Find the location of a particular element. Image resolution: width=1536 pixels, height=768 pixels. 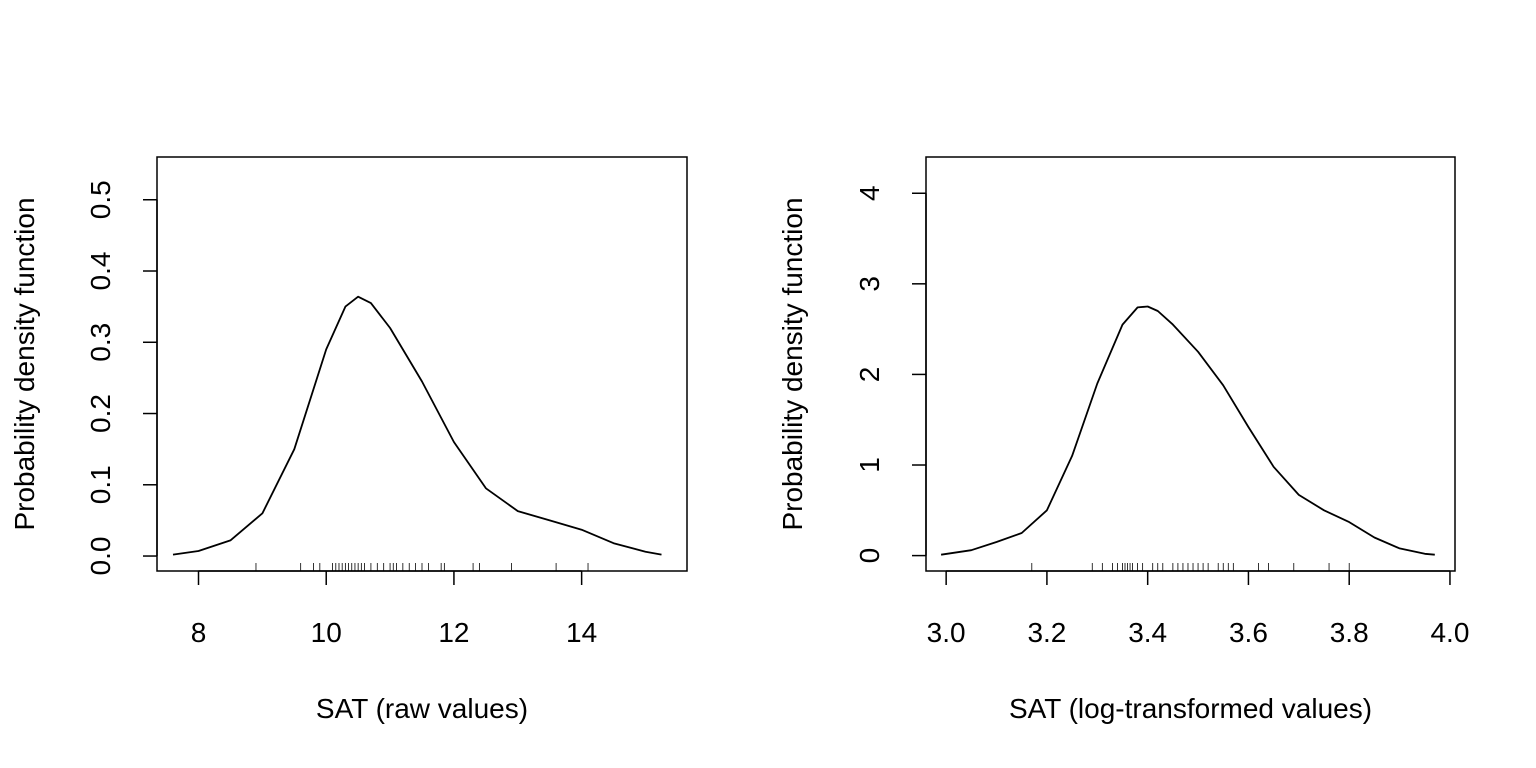

x-tick-label: 3.0 is located at coordinates (946, 632).